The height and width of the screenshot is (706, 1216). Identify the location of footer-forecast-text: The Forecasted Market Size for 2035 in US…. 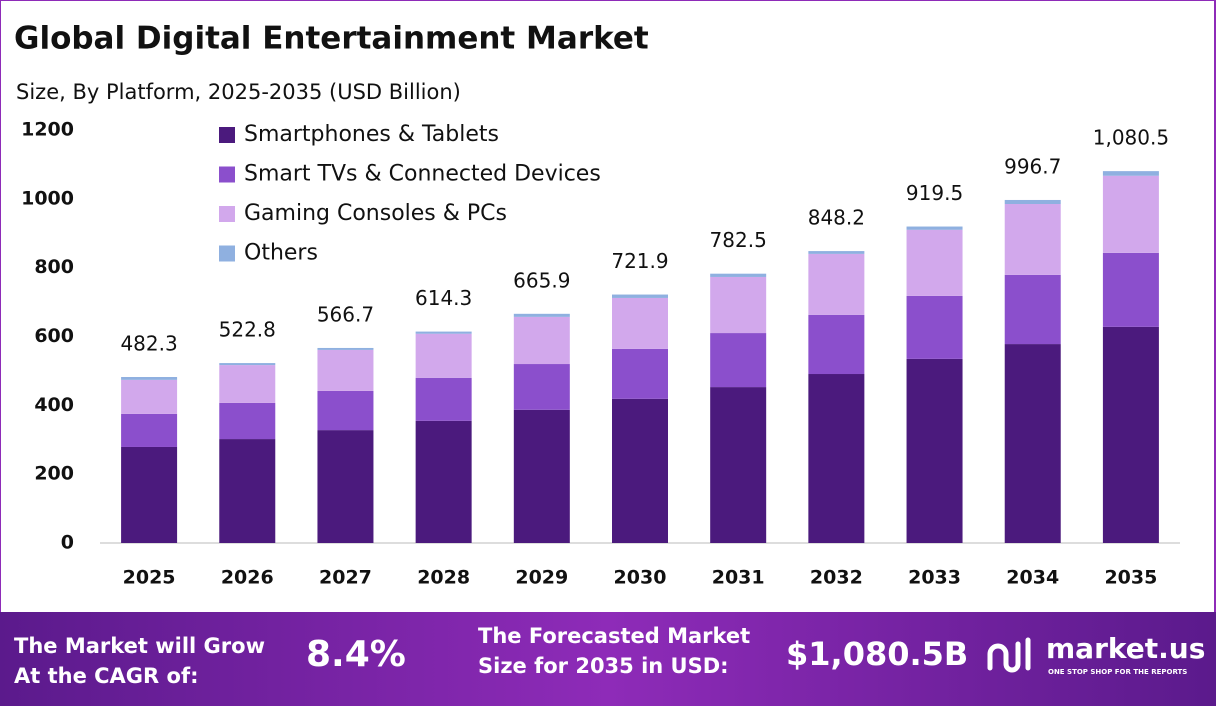
(614, 651).